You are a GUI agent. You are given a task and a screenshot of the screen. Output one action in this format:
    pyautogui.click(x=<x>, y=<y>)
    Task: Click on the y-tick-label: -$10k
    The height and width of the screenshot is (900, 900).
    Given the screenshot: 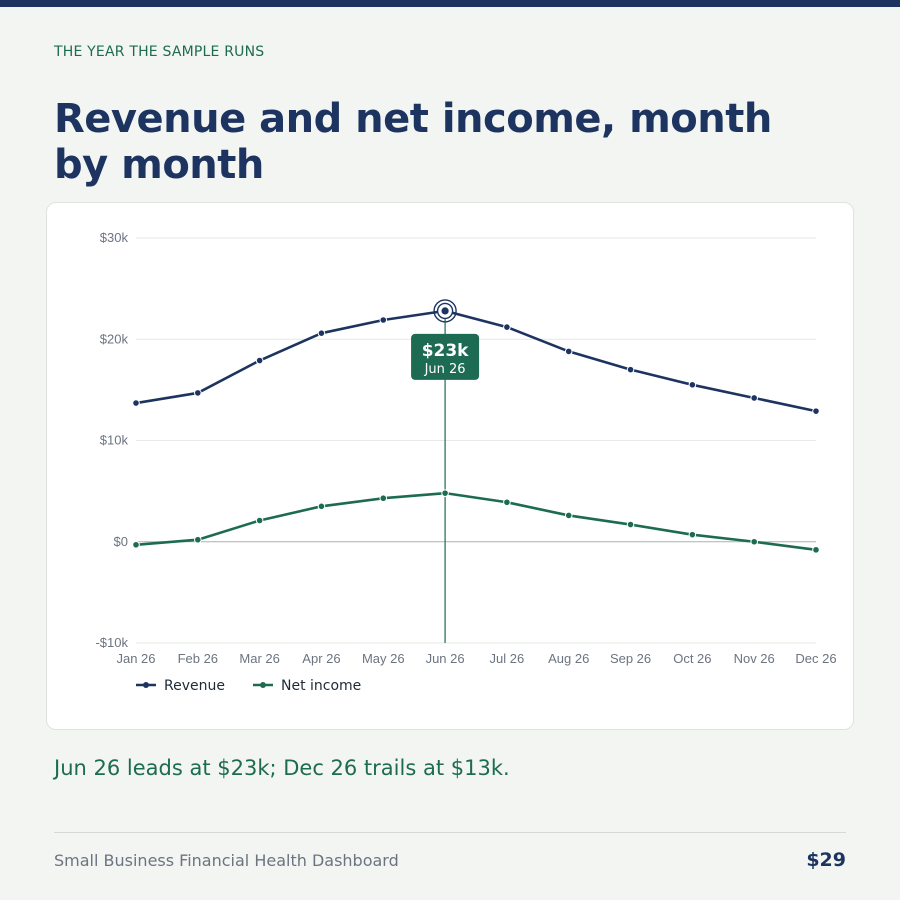 What is the action you would take?
    pyautogui.click(x=111, y=642)
    